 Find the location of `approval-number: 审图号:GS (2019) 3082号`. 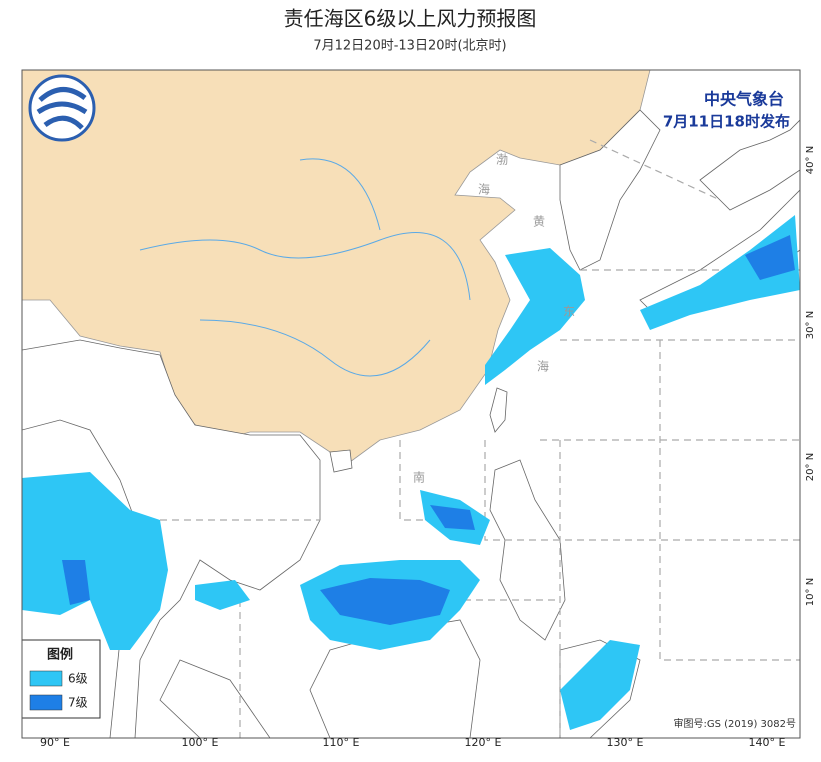

approval-number: 审图号:GS (2019) 3082号 is located at coordinates (734, 723).